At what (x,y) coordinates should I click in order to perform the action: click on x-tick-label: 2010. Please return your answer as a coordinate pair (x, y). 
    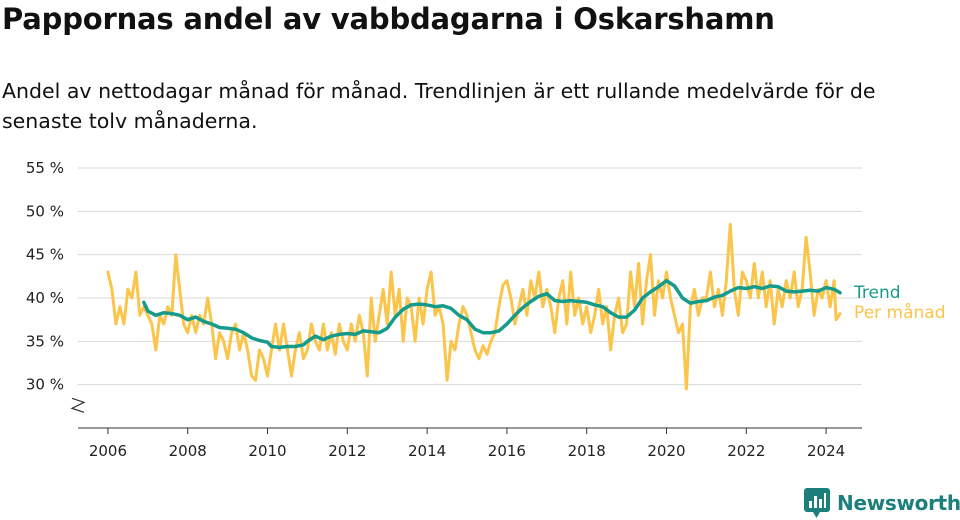
    Looking at the image, I should click on (267, 451).